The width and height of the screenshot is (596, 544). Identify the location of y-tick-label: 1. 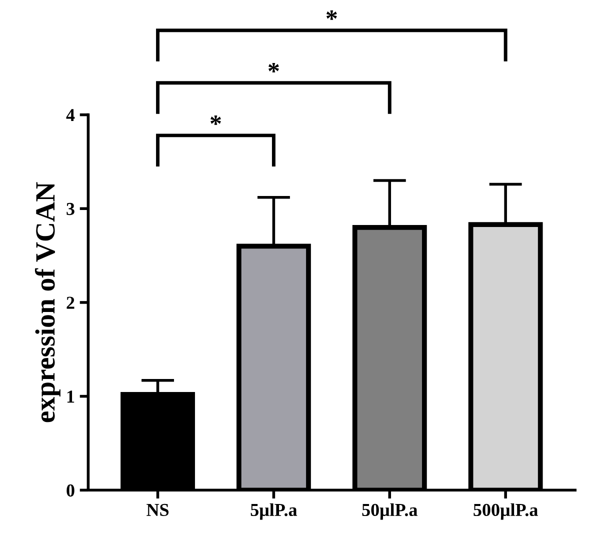
(70, 396).